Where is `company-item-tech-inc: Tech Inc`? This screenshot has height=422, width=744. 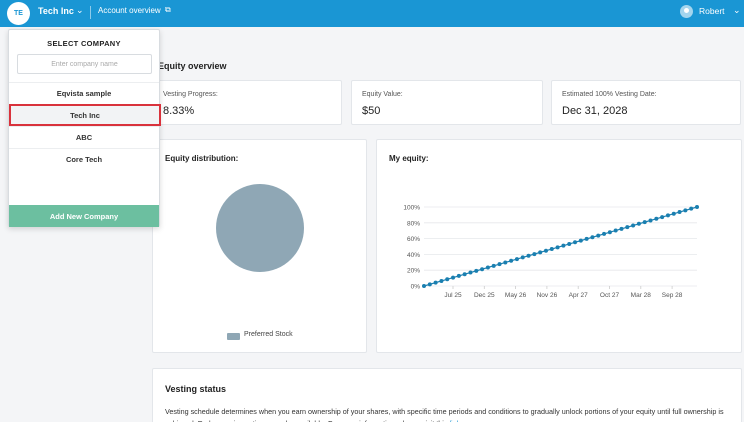
company-item-tech-inc: Tech Inc is located at coordinates (85, 115).